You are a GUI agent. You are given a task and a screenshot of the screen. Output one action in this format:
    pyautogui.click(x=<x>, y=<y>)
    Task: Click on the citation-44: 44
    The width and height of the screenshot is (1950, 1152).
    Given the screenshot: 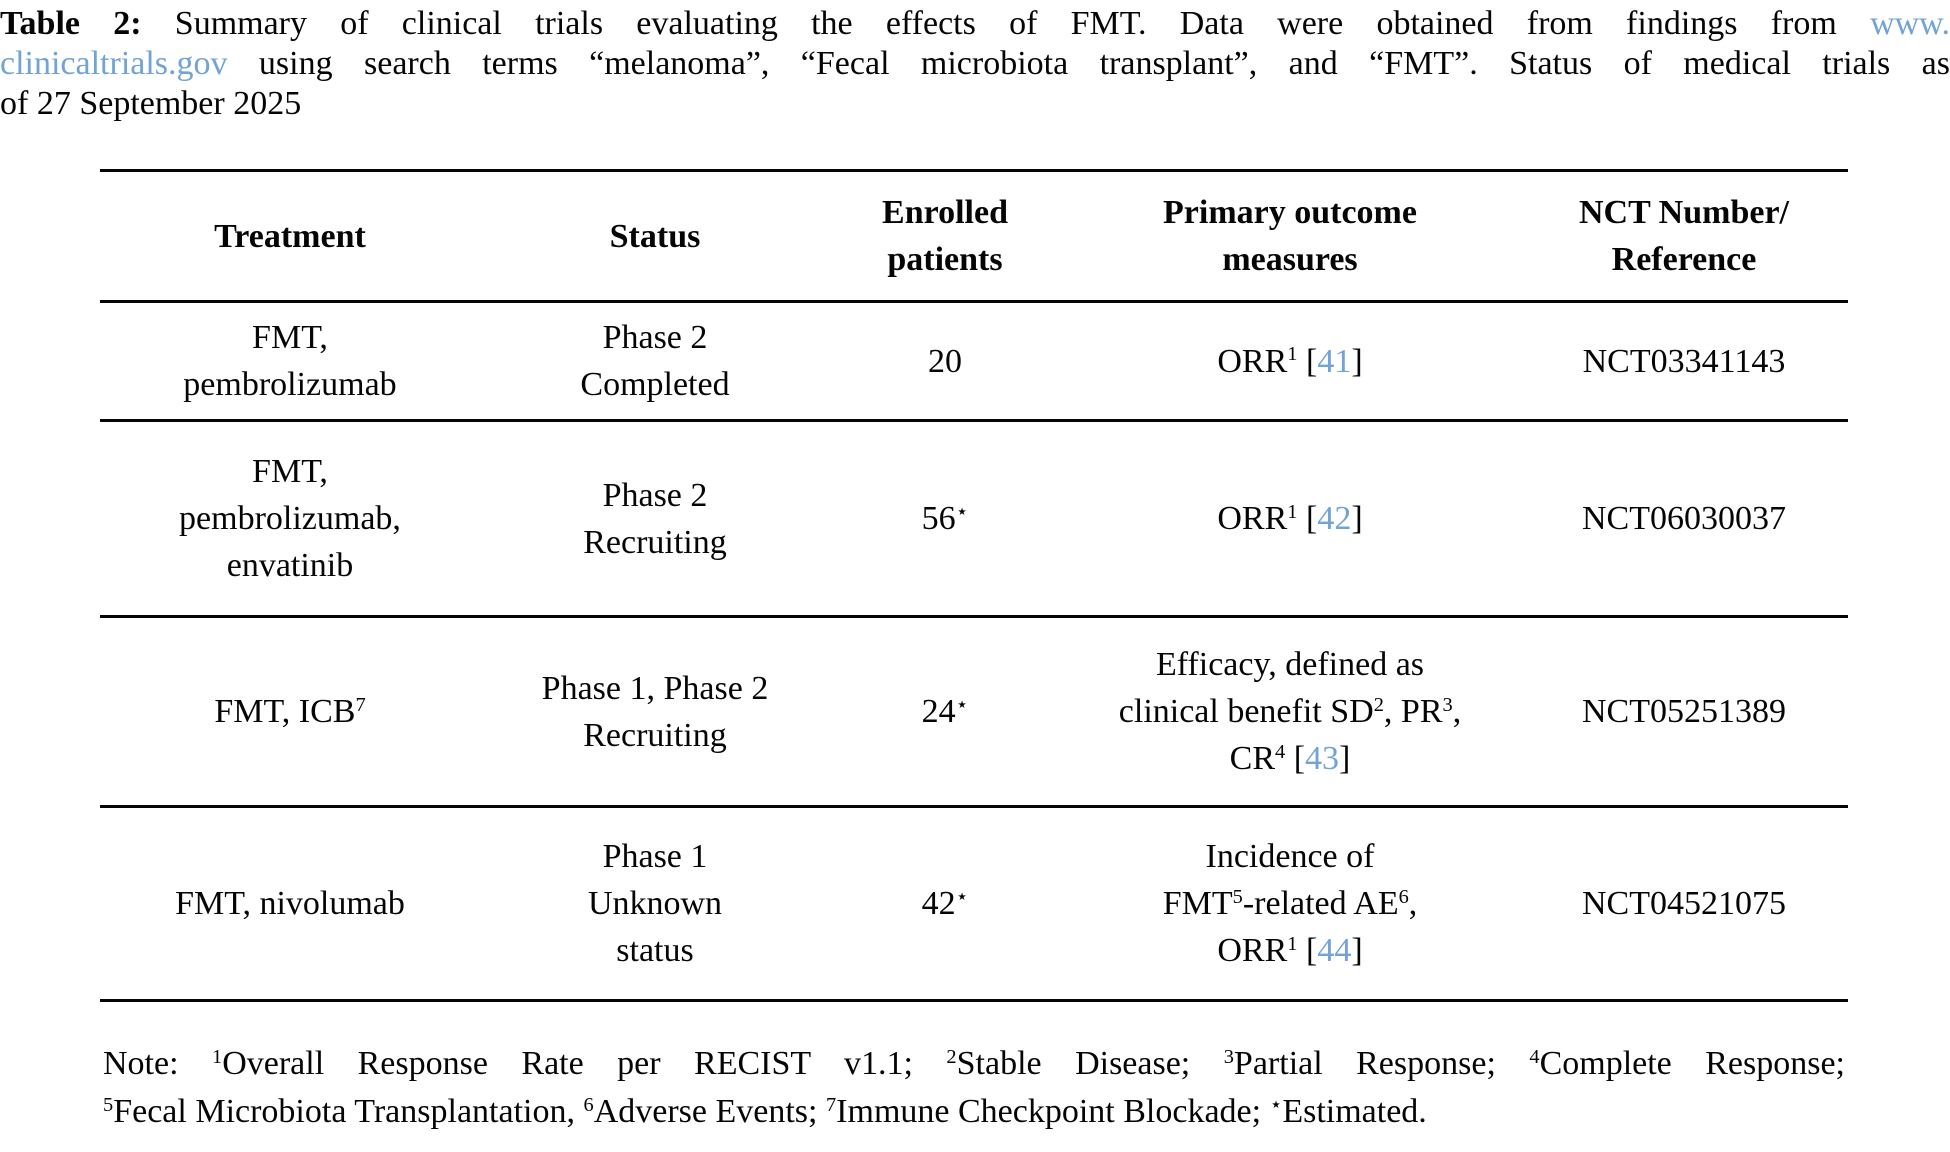 What is the action you would take?
    pyautogui.click(x=1334, y=950)
    